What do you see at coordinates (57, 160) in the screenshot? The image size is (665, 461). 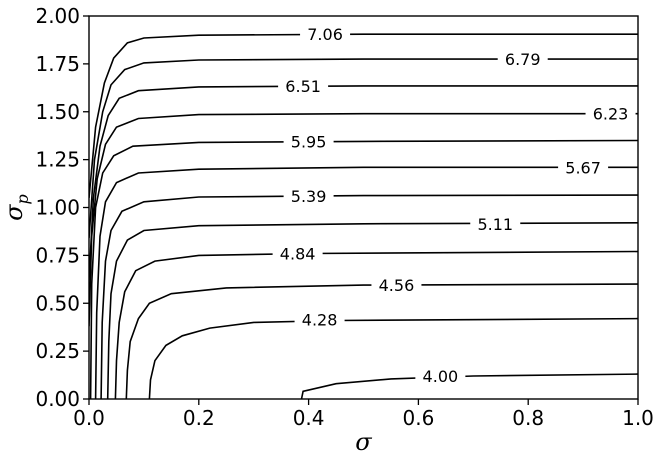 I see `y-tick-label: 1.25` at bounding box center [57, 160].